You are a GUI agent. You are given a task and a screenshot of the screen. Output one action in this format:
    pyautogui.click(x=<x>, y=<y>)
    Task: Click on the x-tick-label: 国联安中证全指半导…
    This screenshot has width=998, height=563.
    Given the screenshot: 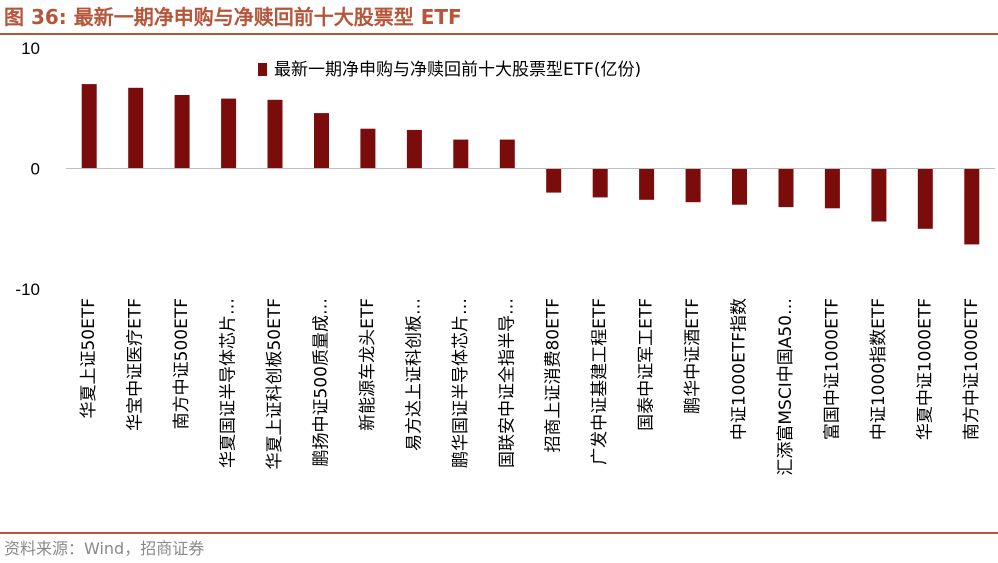 What is the action you would take?
    pyautogui.click(x=507, y=383)
    